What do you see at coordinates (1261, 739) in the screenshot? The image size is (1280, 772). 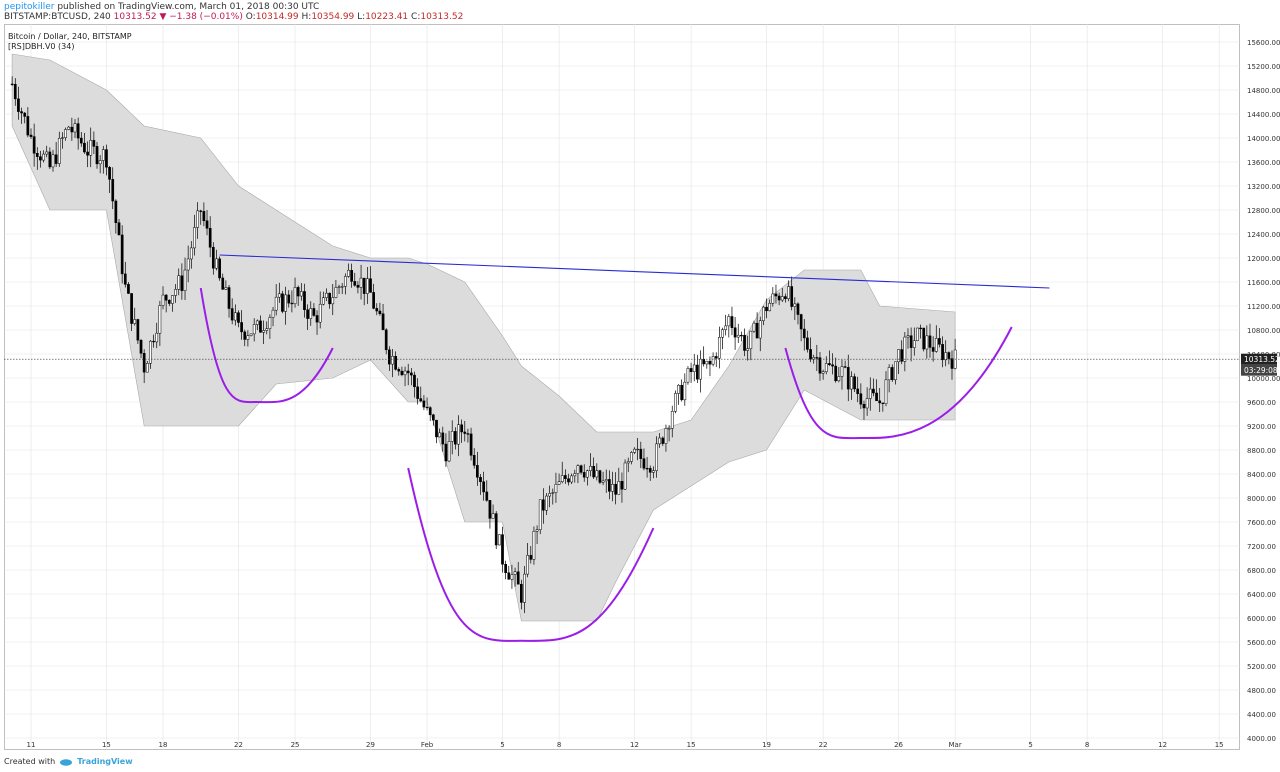 I see `y-tick-label: 4000.00` at bounding box center [1261, 739].